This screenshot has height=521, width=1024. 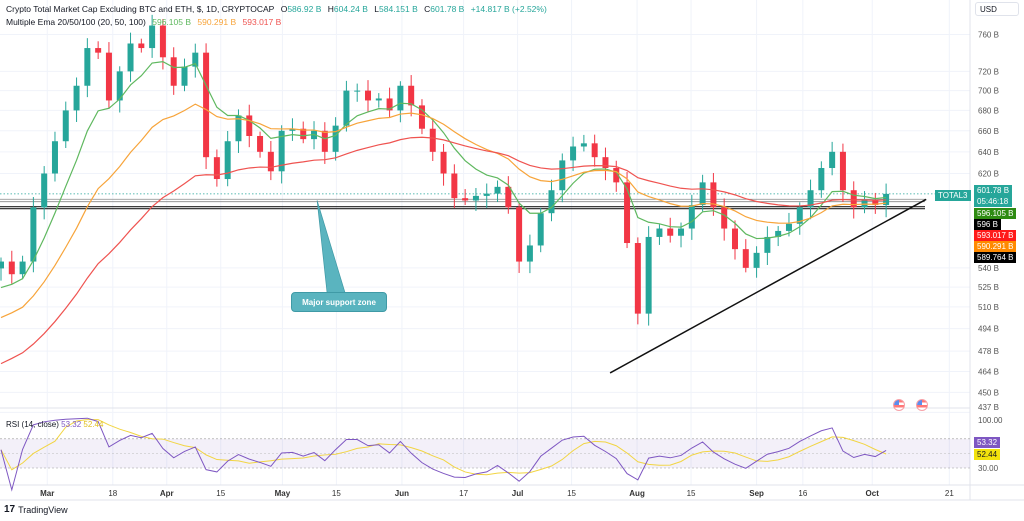 I want to click on rsi-legend: RSI (14, close) 53.32 52.44, so click(x=54, y=424).